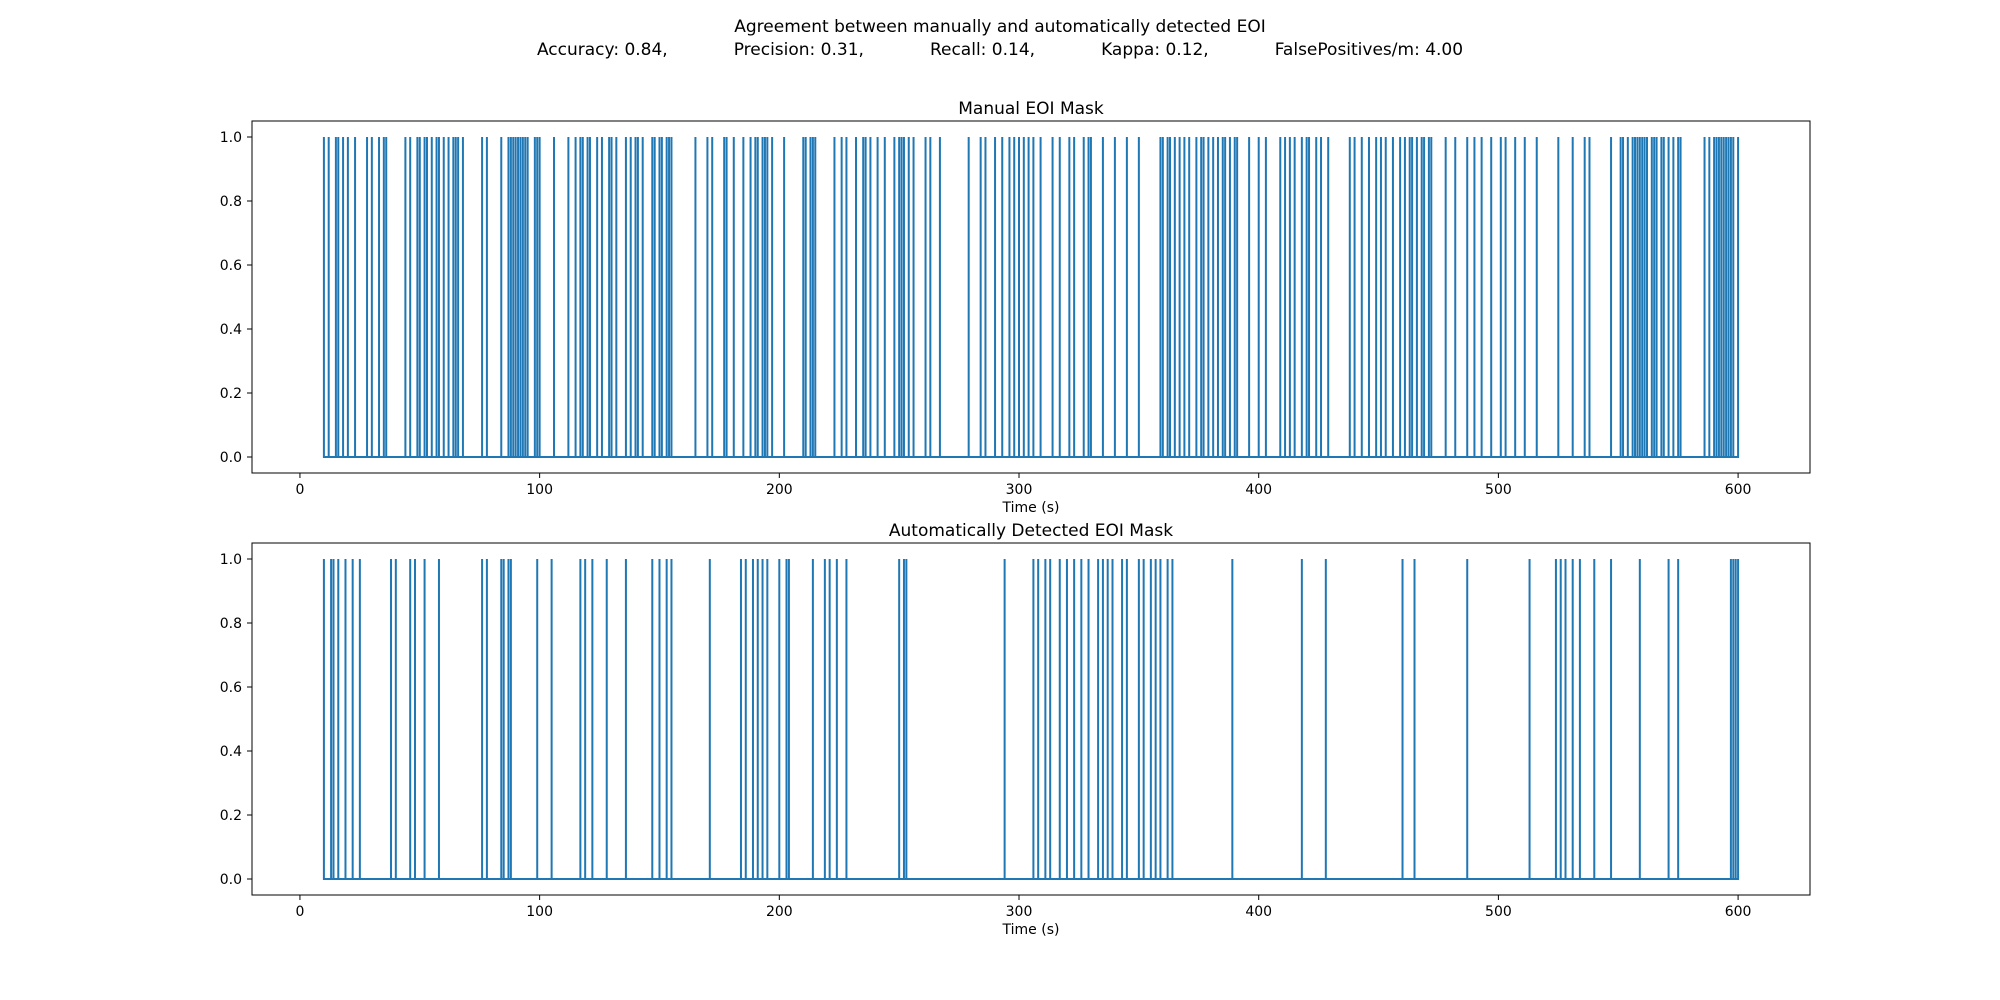 This screenshot has width=2000, height=1000. I want to click on metric-recall: Recall: 0.14,, so click(982, 50).